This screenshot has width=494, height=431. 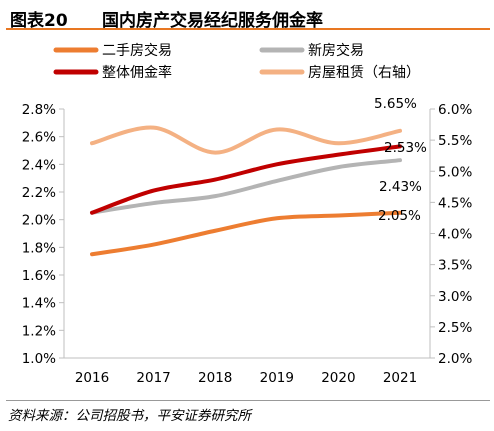 I want to click on right-tick-label: 6.0%, so click(x=455, y=110).